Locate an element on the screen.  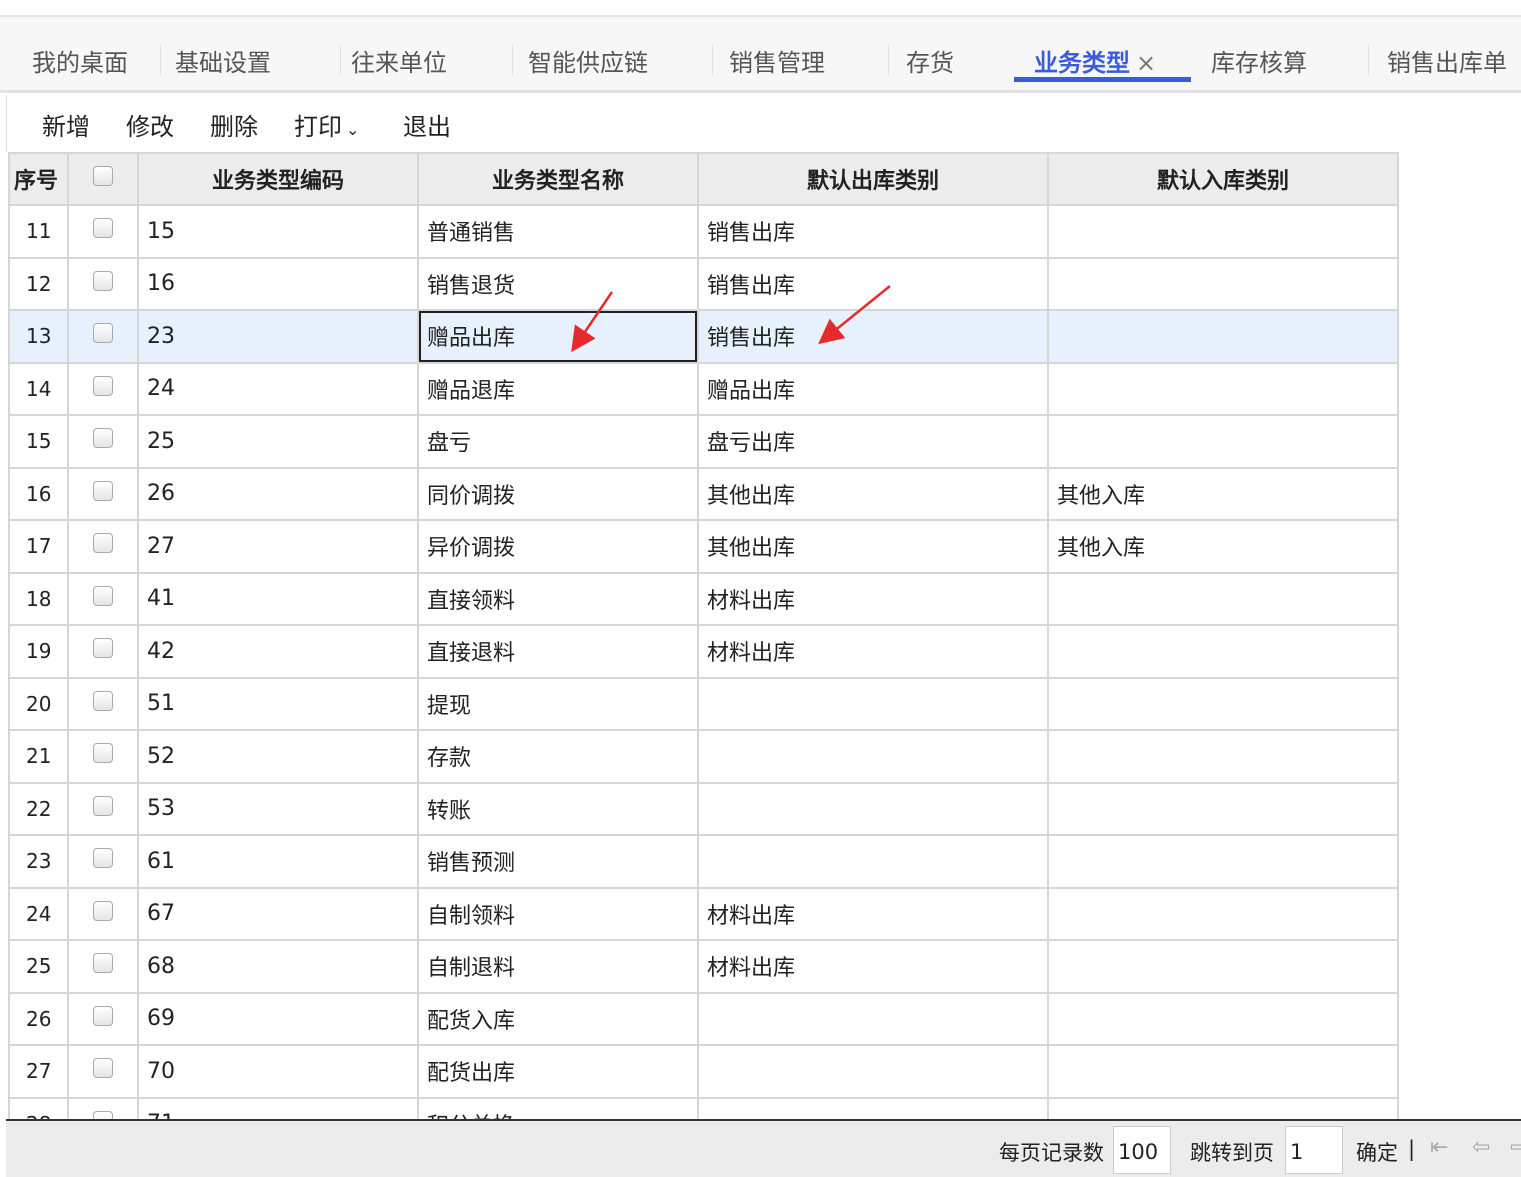
row-seq: 18 is located at coordinates (38, 598).